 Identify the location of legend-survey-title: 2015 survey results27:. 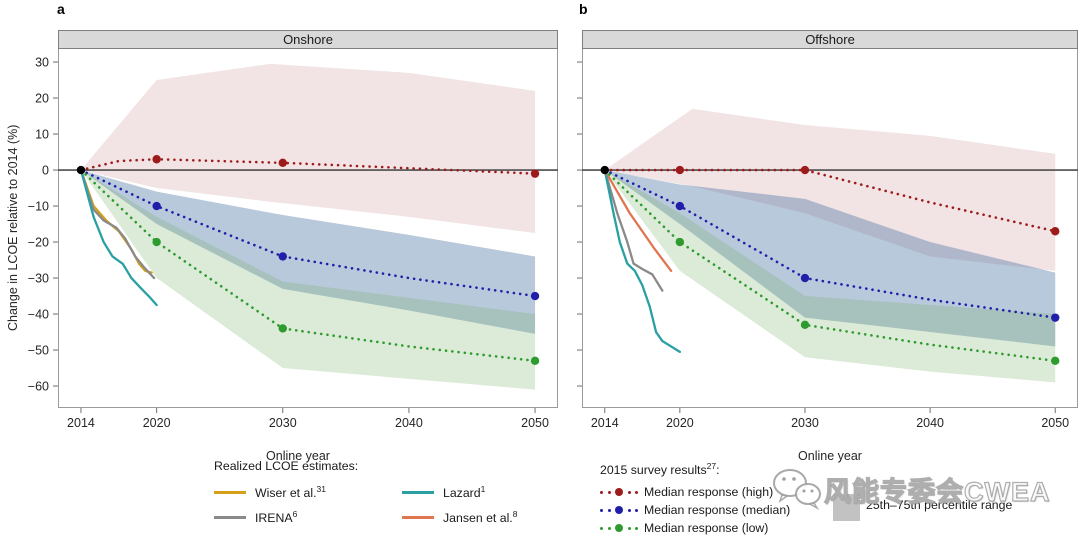
(660, 469).